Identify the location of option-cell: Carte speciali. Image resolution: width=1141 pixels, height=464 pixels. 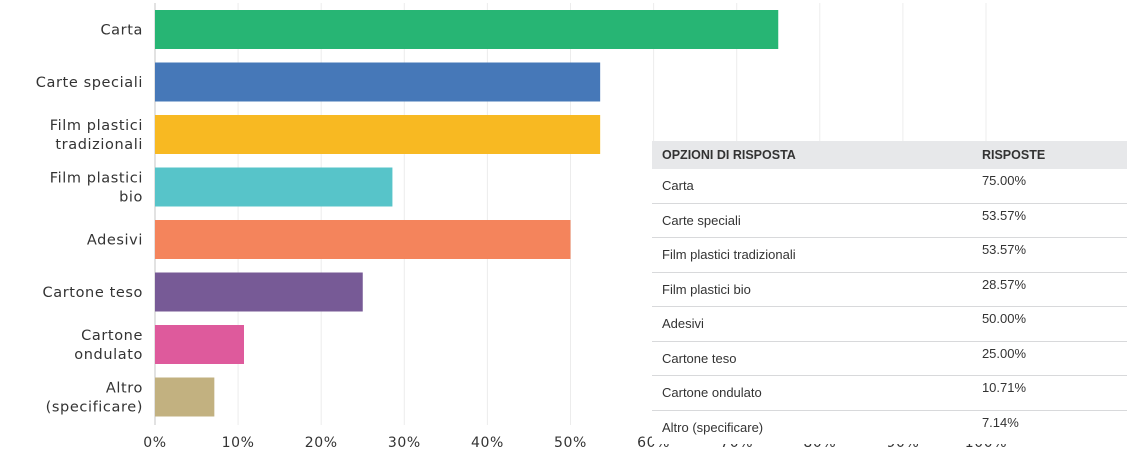
(817, 220).